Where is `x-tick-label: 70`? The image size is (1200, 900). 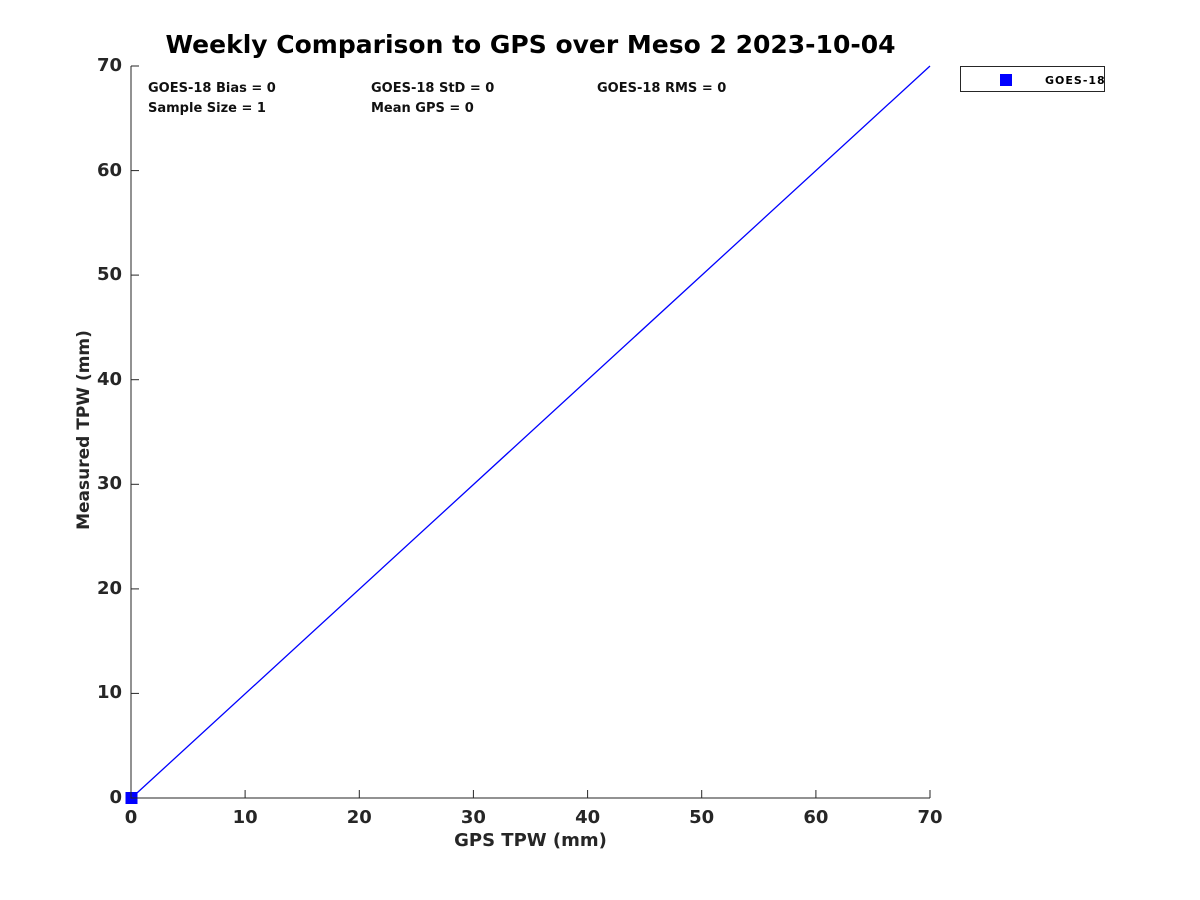
x-tick-label: 70 is located at coordinates (930, 817).